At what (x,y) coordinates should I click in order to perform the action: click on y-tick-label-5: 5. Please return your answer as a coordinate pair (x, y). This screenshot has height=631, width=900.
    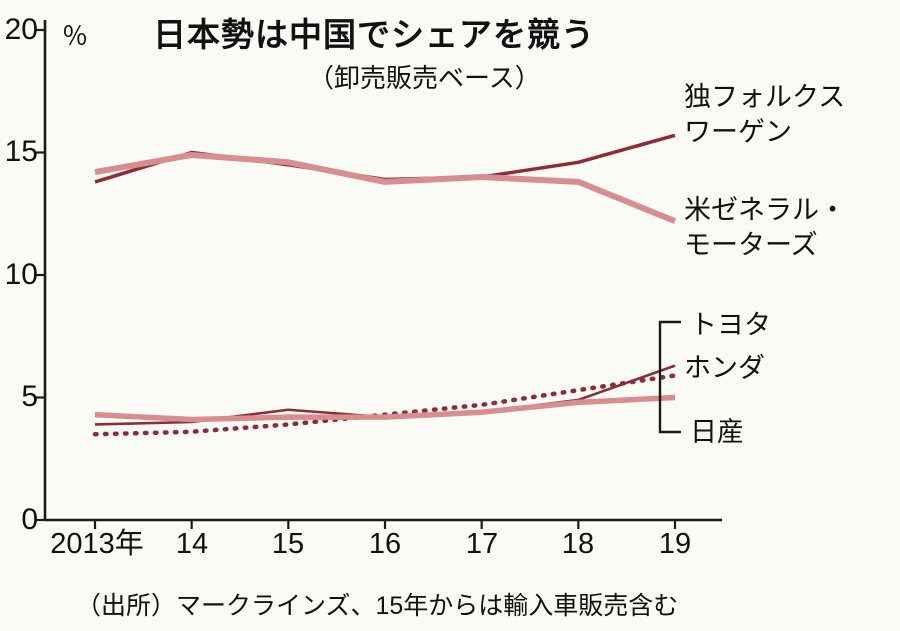
    Looking at the image, I should click on (29, 396).